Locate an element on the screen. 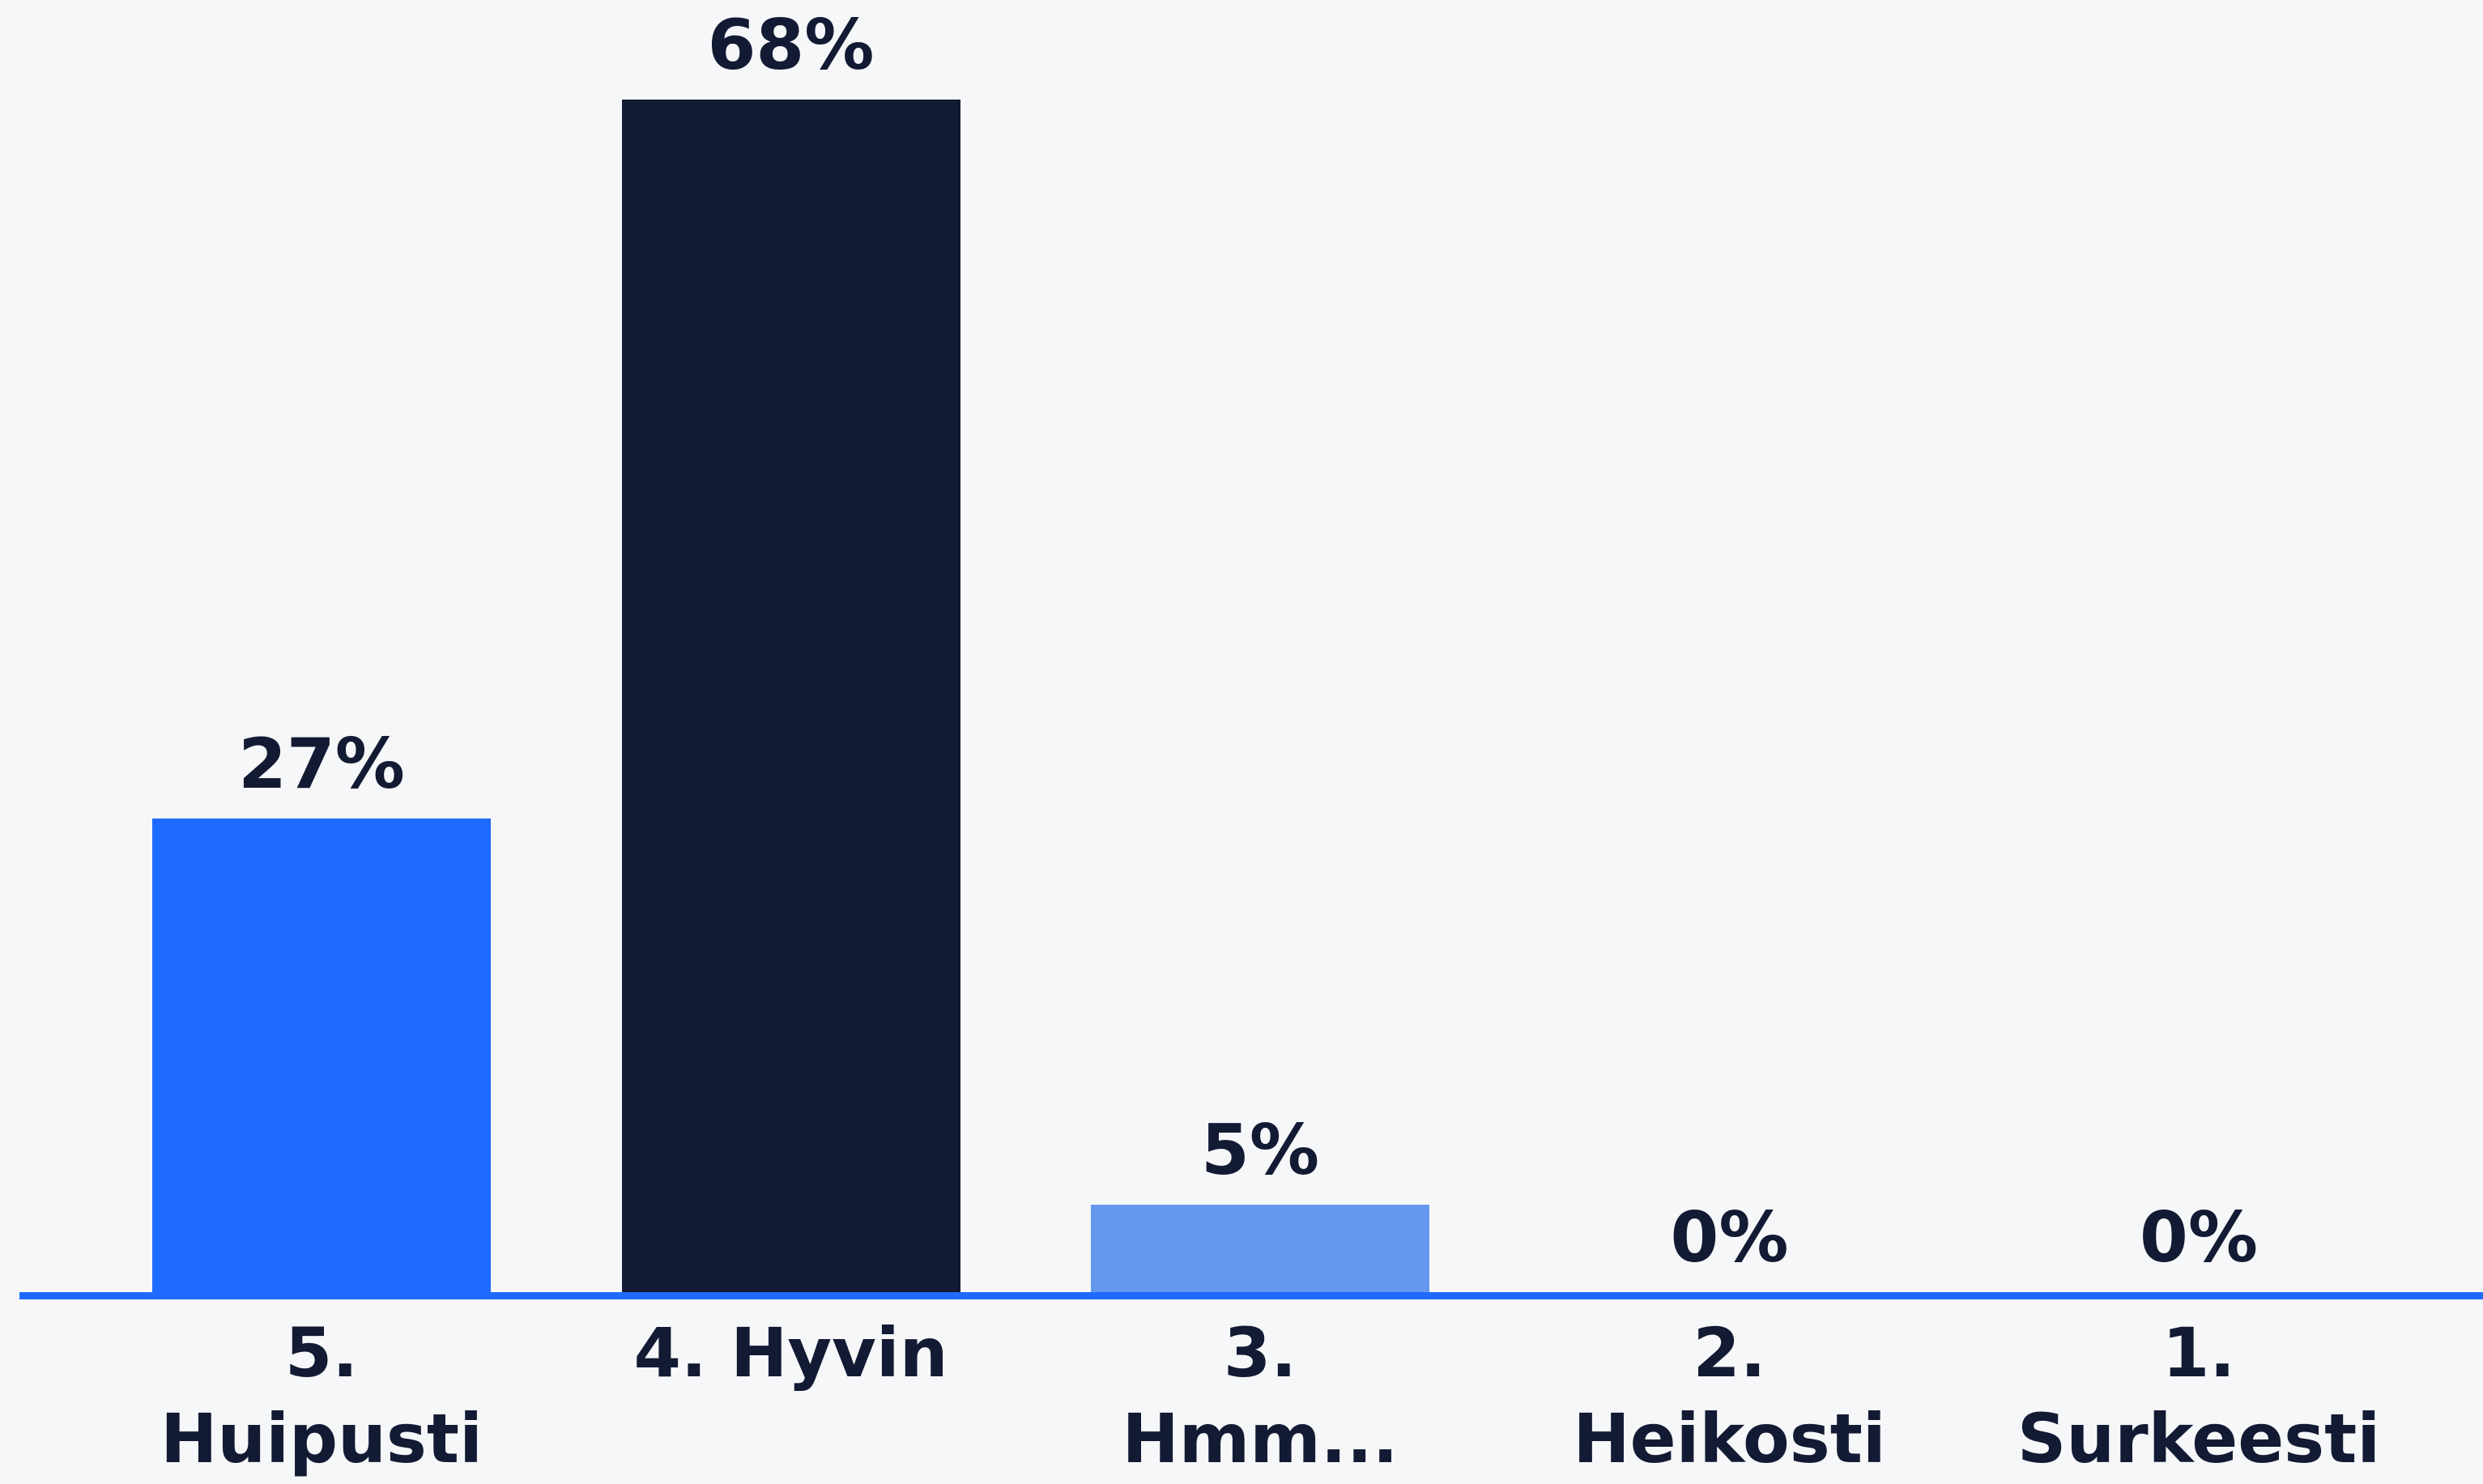  value-label: 27% is located at coordinates (322, 765).